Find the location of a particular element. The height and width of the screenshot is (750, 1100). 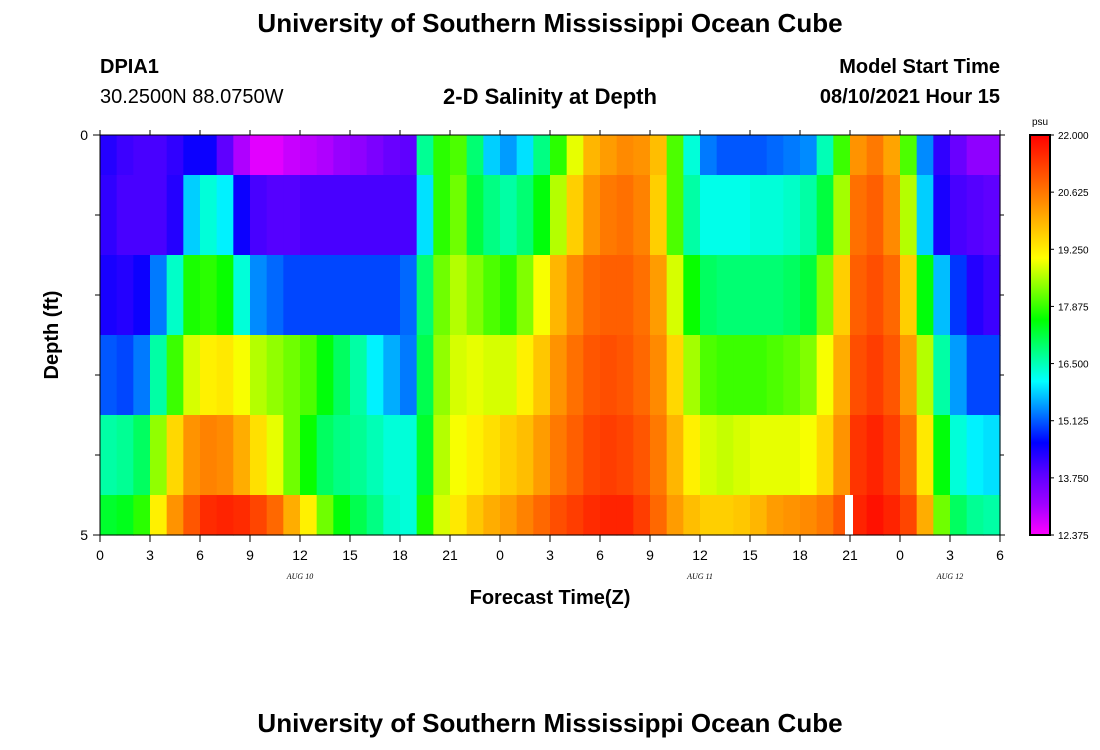

colorbar-label: 22.000 is located at coordinates (1073, 136).